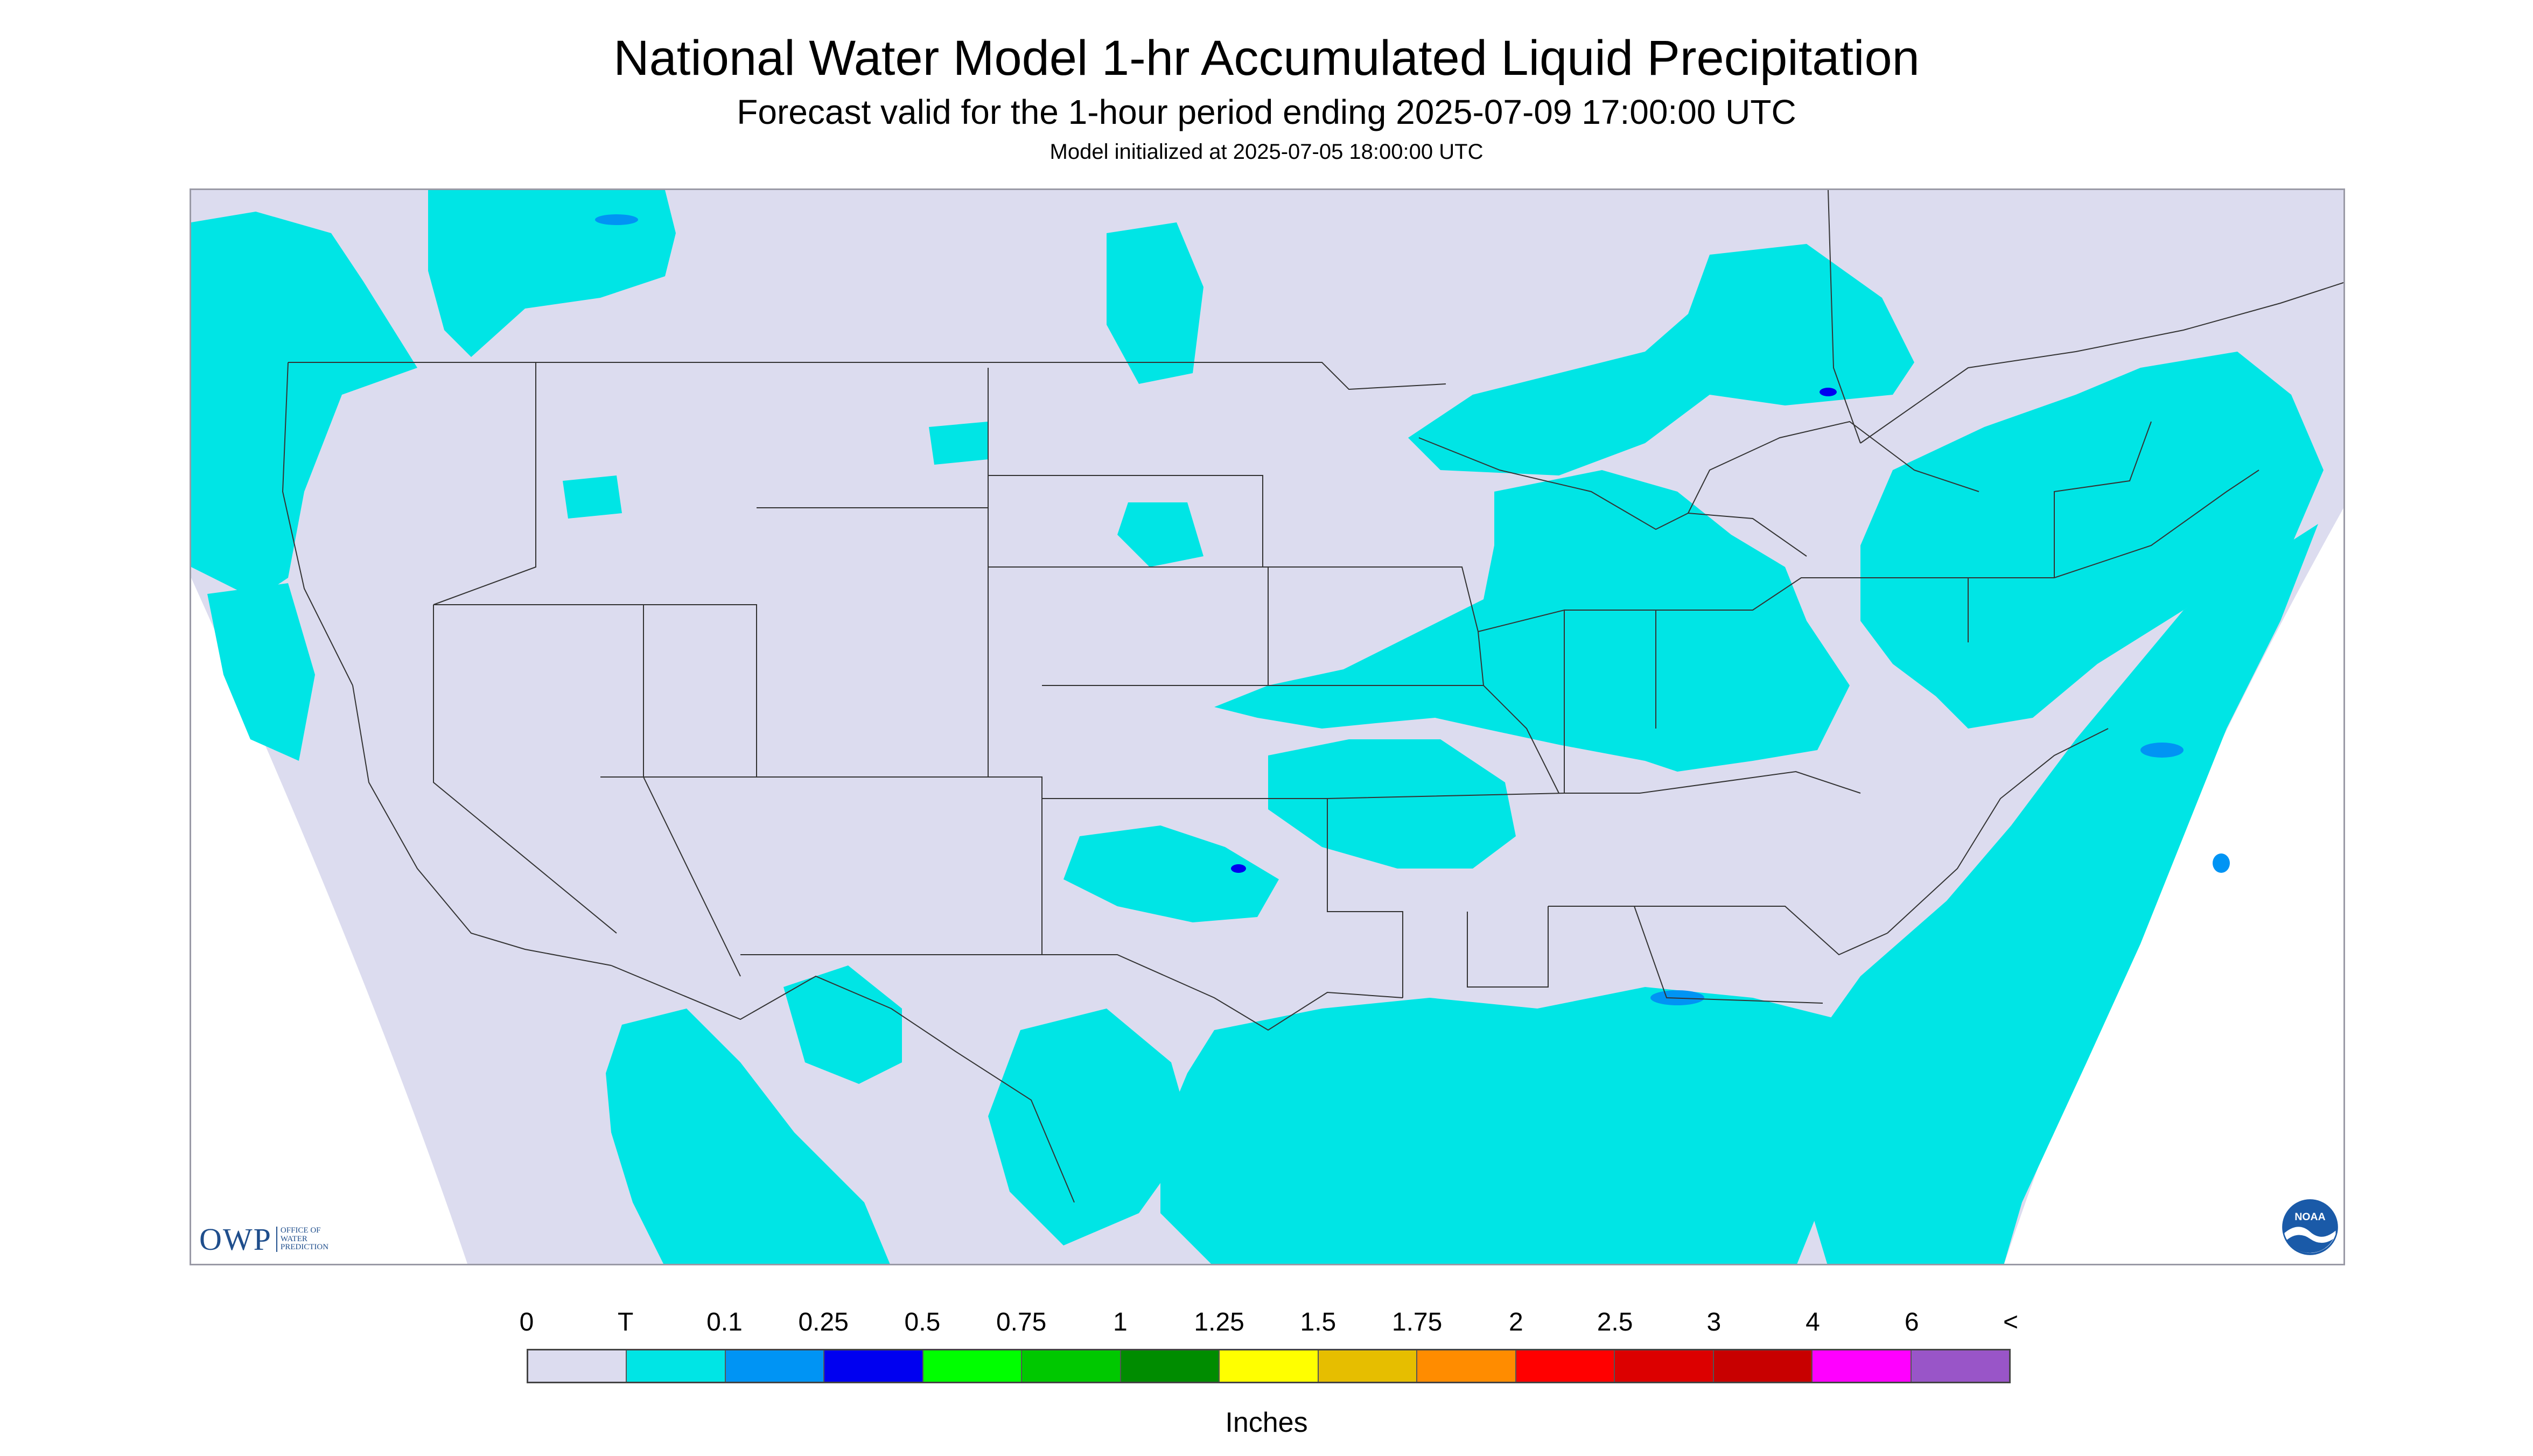  What do you see at coordinates (1615, 1322) in the screenshot?
I see `legend-tick-label: 2.5` at bounding box center [1615, 1322].